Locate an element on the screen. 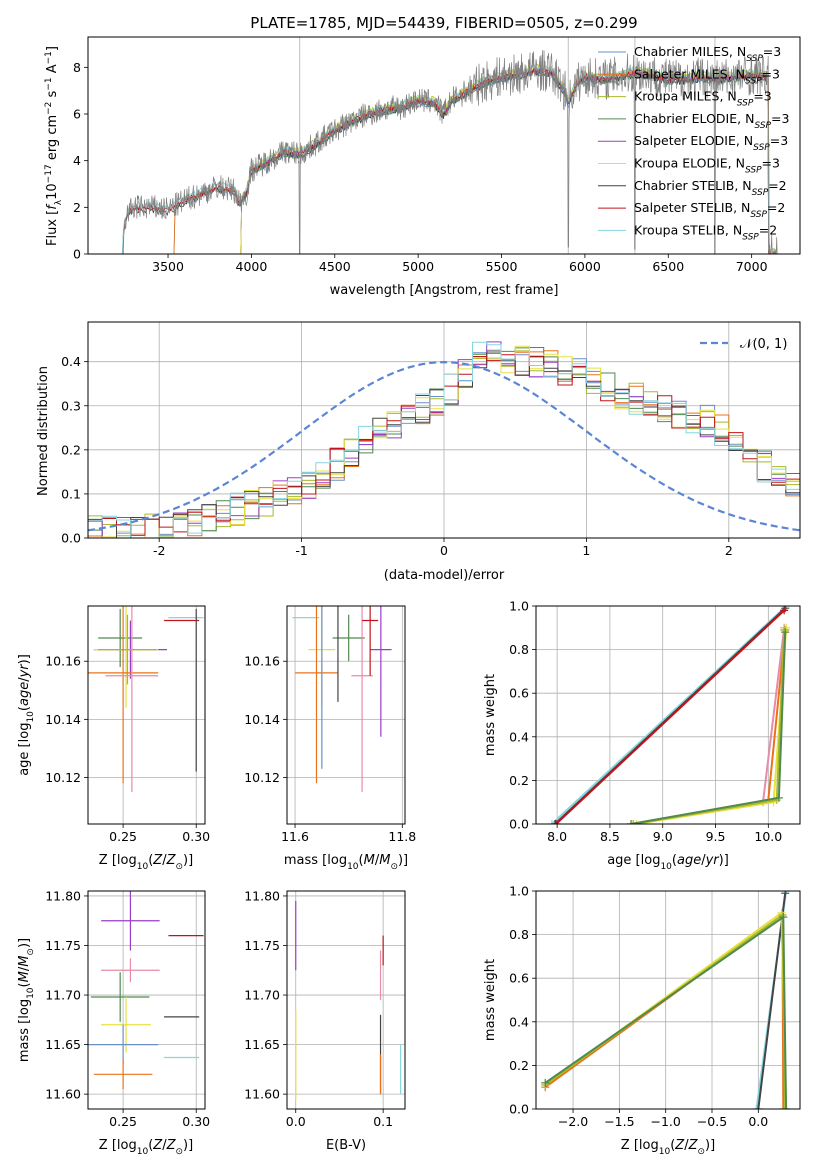 This screenshot has width=819, height=1174. x-axis-label: wavelength [Angstrom, rest frame] is located at coordinates (444, 290).